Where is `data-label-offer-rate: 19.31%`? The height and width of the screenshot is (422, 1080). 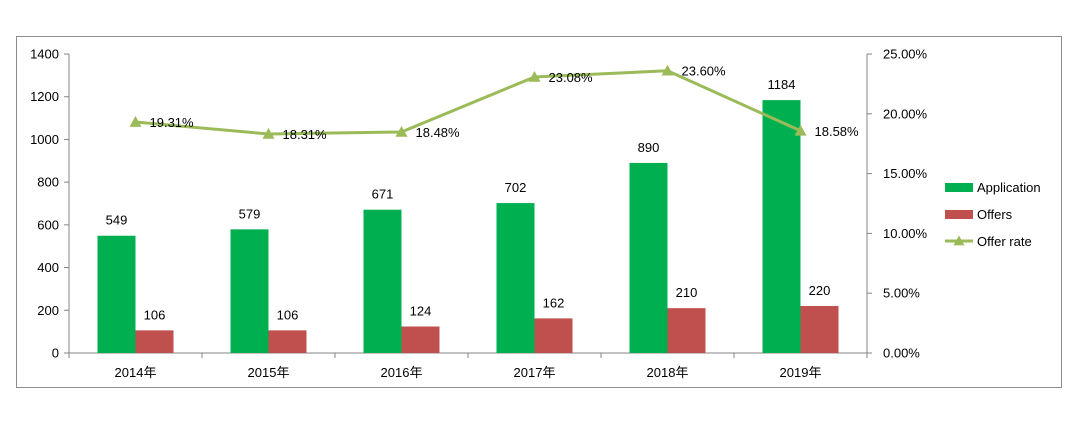 data-label-offer-rate: 19.31% is located at coordinates (172, 122).